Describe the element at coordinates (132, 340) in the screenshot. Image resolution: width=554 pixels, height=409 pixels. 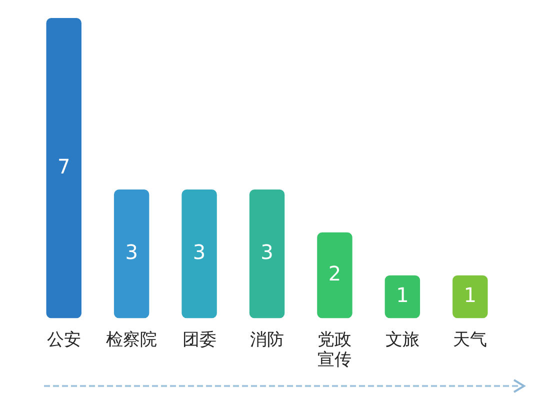
I see `x-tick-label: 检察院` at that location.